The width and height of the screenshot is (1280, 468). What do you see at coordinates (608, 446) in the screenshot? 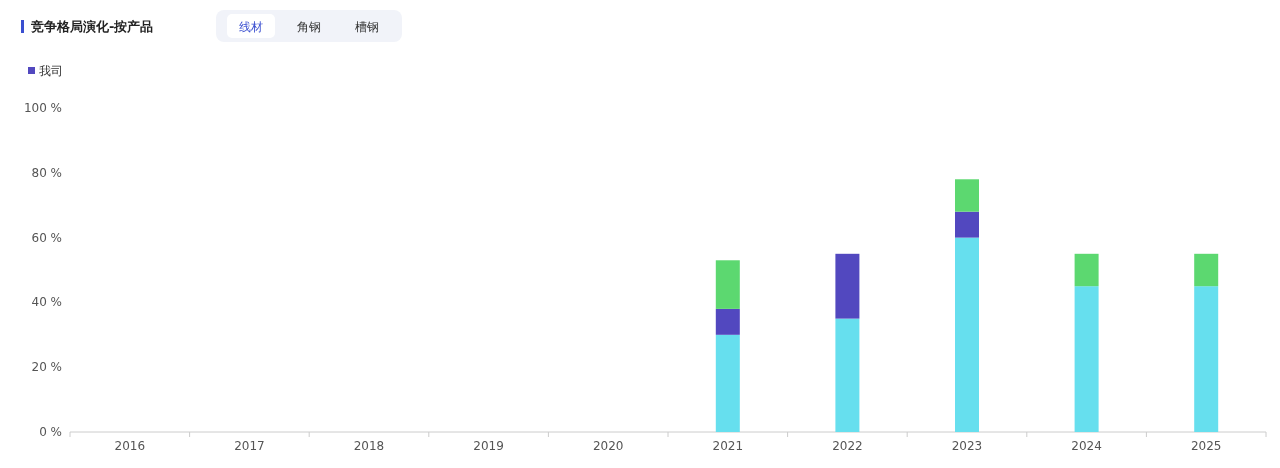
I see `x-tick-label: 2020` at bounding box center [608, 446].